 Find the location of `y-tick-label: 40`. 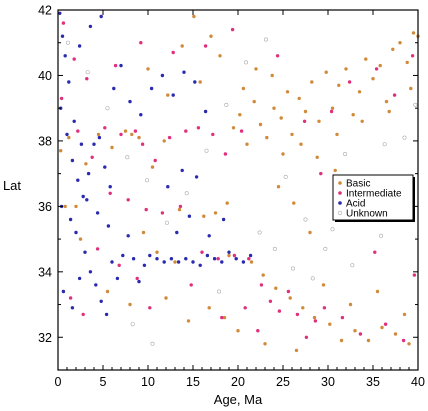

y-tick-label: 40 is located at coordinates (45, 76).